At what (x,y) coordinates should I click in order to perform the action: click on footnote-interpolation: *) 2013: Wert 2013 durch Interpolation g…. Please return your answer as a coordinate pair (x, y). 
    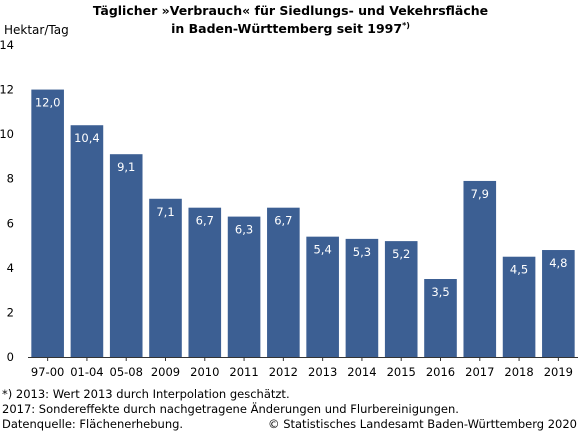
    Looking at the image, I should click on (146, 394).